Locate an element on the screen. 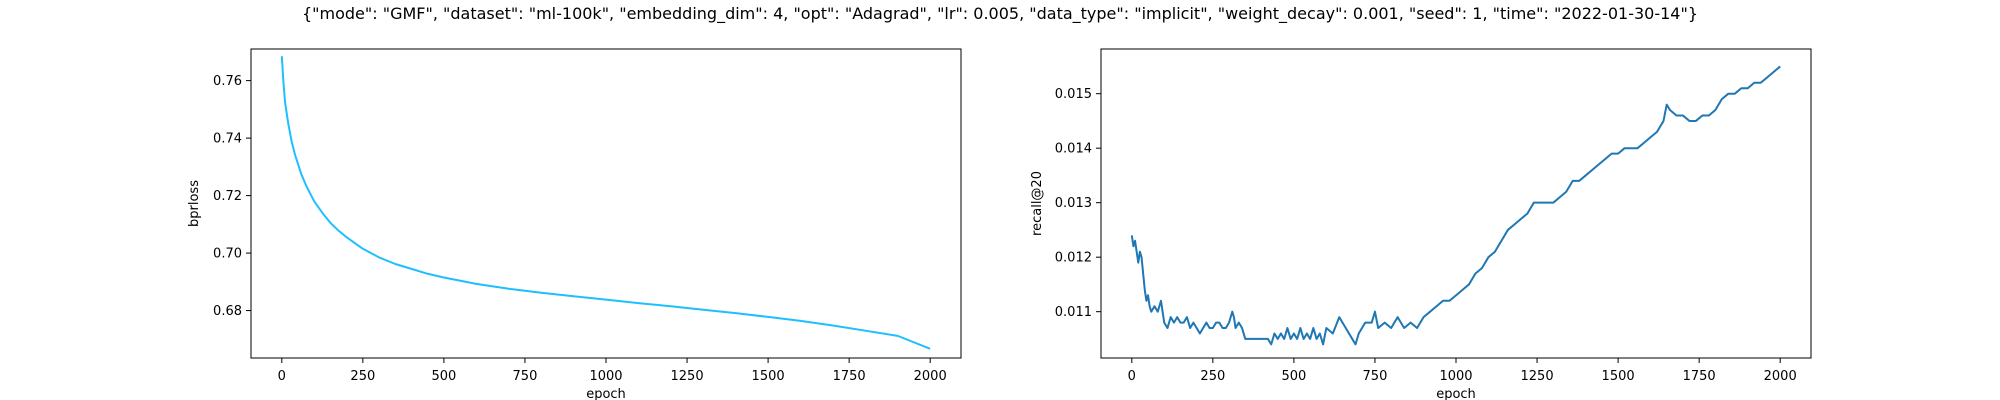  y-tick-label: 0.011 is located at coordinates (1073, 312).